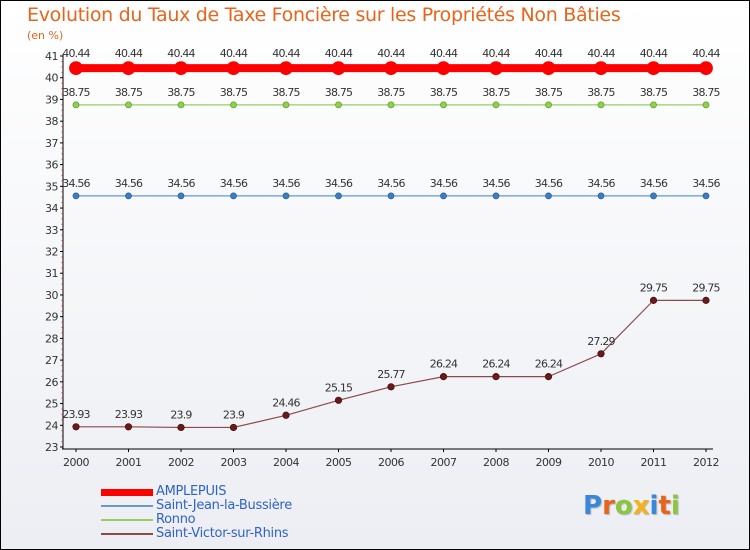 The width and height of the screenshot is (750, 550). Describe the element at coordinates (641, 506) in the screenshot. I see `logo-letter: x` at that location.